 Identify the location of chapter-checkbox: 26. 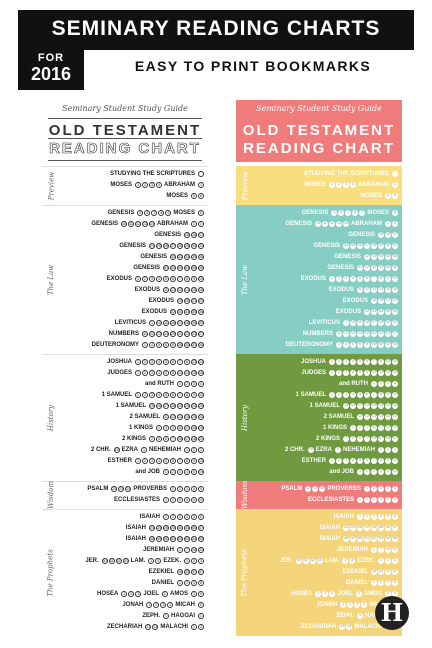
(360, 528).